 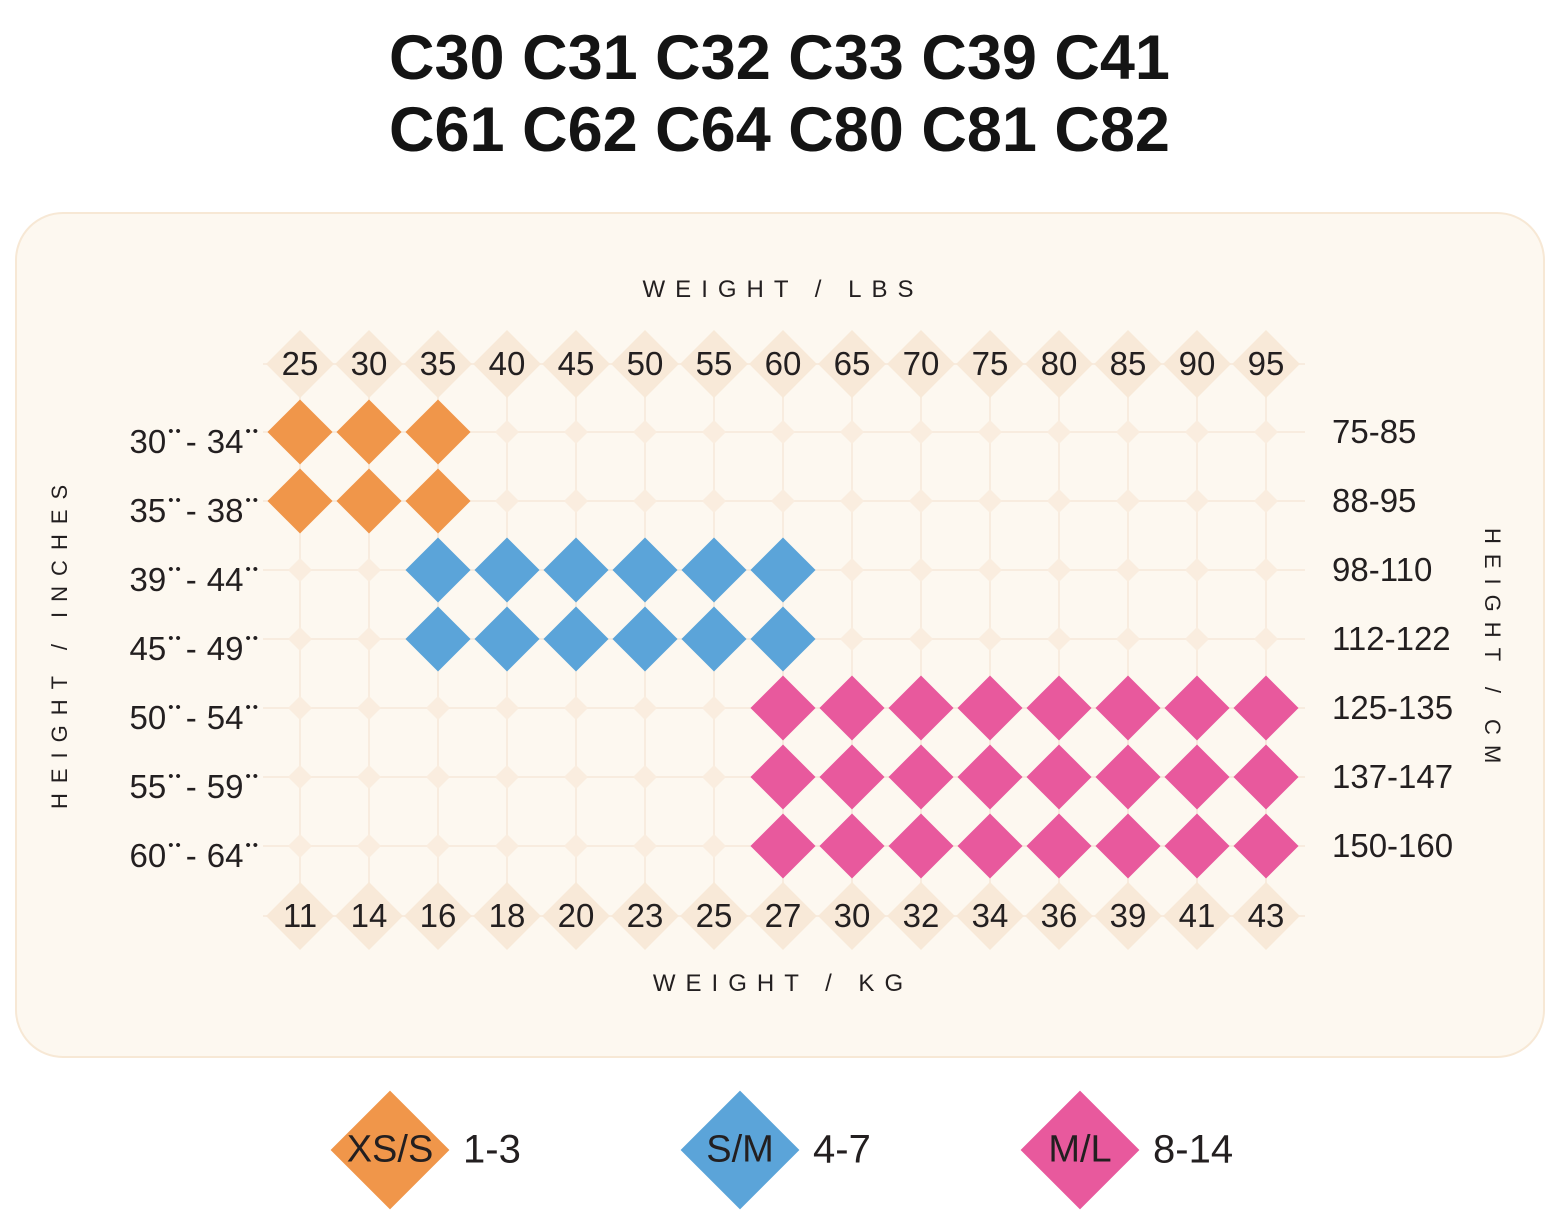 I want to click on weight-kg-tick: 39, so click(x=1128, y=915).